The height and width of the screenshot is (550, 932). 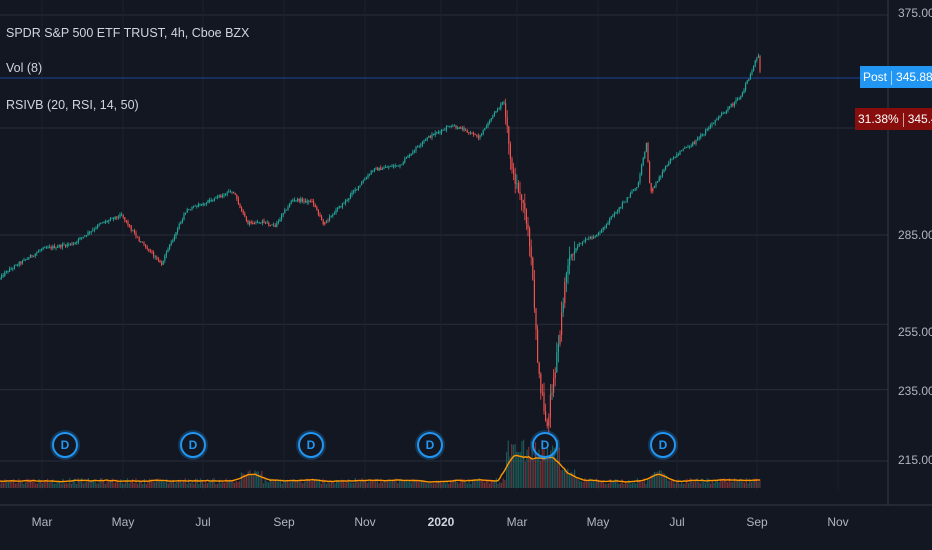 I want to click on legend-rsivb: RSIVB (20, RSI, 14, 50), so click(x=72, y=105).